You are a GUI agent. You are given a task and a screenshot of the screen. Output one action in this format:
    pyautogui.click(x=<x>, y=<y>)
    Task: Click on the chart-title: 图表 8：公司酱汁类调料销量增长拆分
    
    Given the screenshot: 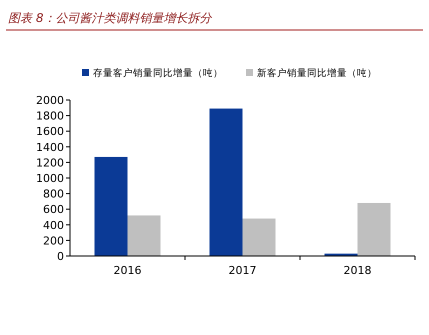 What is the action you would take?
    pyautogui.click(x=110, y=18)
    